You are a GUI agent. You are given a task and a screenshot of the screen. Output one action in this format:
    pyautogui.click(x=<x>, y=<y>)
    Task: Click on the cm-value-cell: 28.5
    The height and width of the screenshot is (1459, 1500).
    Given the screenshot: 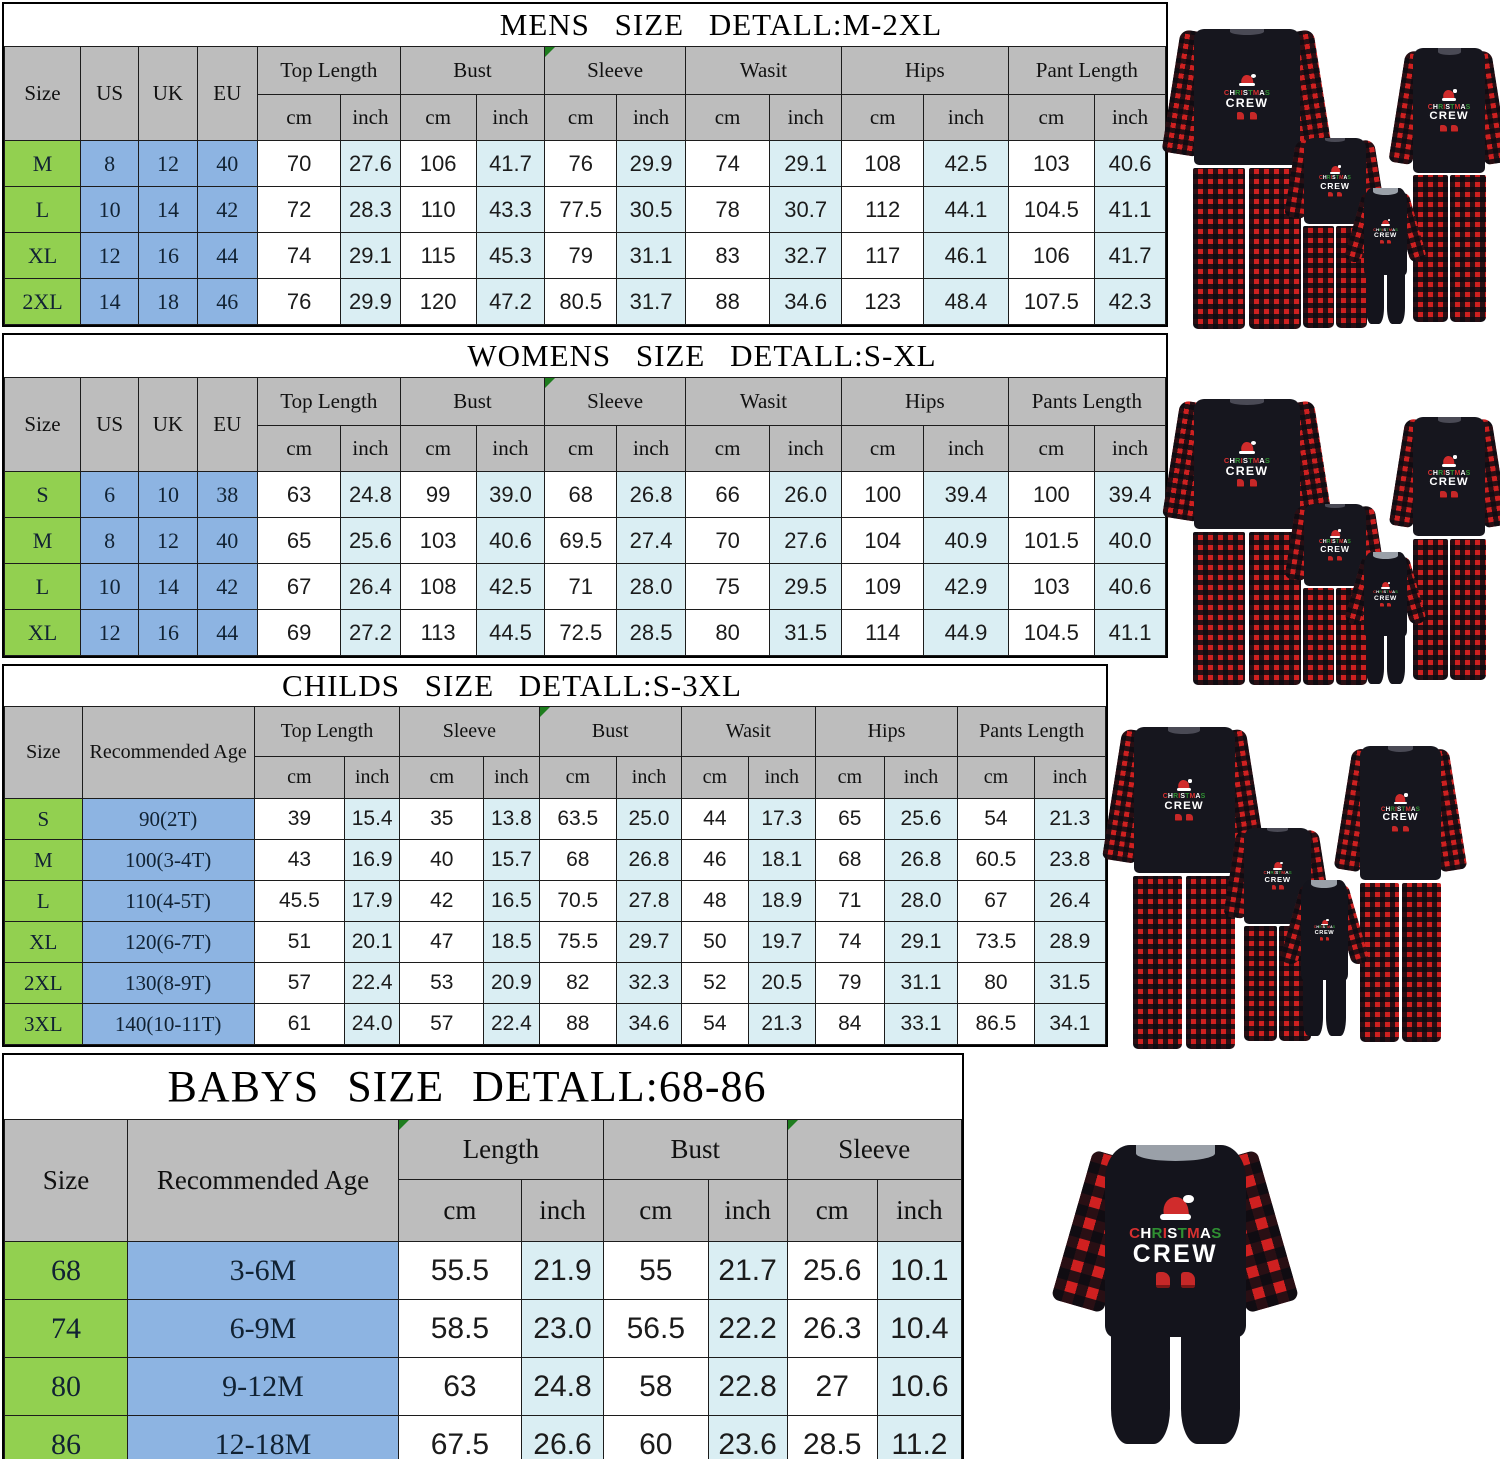 What is the action you would take?
    pyautogui.click(x=832, y=1437)
    